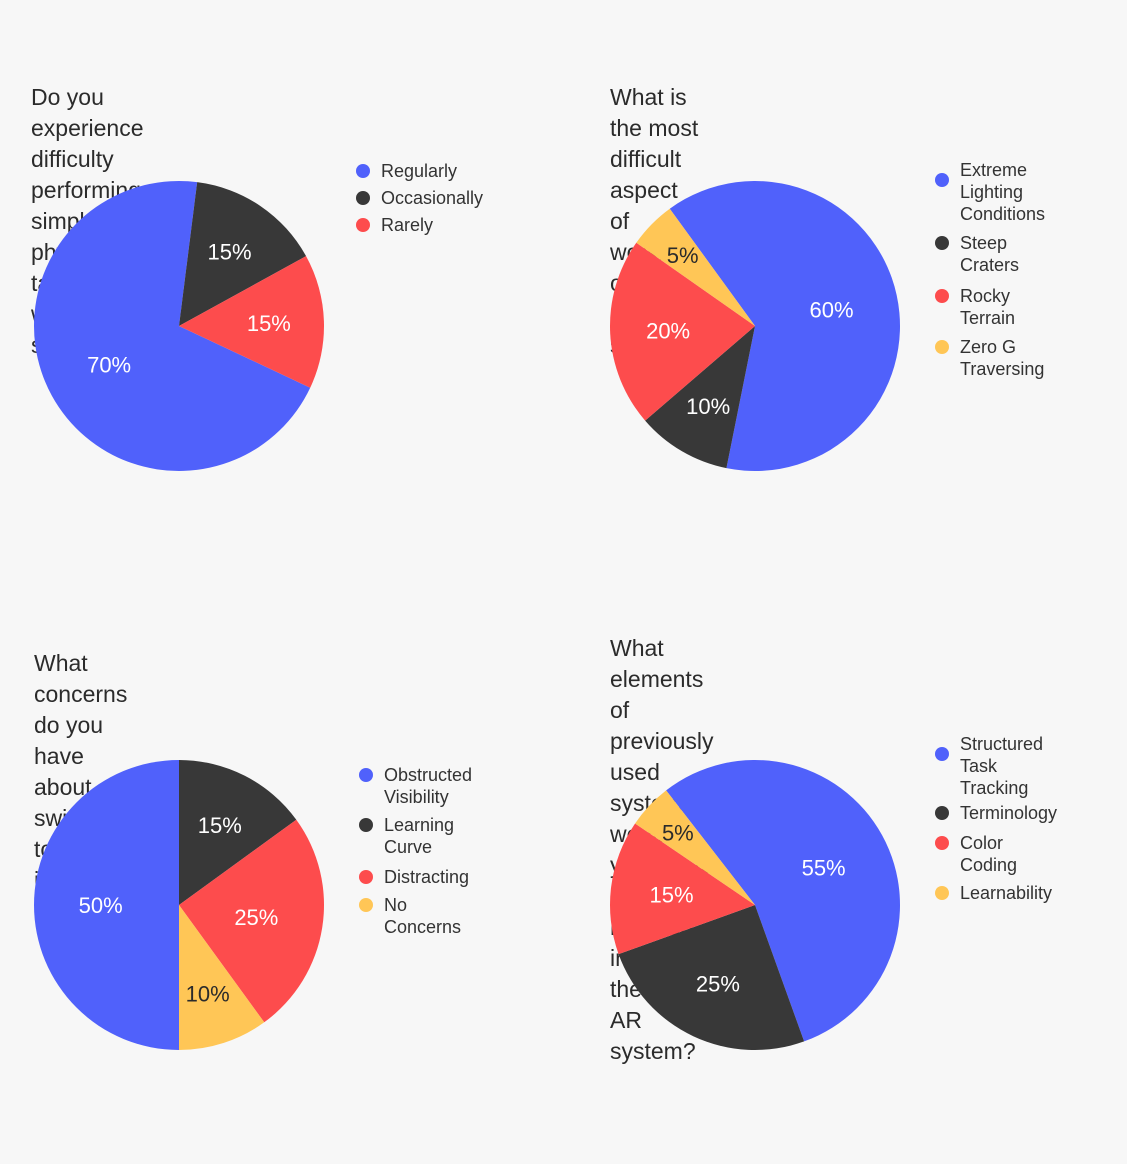 Image resolution: width=1127 pixels, height=1164 pixels. Describe the element at coordinates (101, 905) in the screenshot. I see `data-label: 50%` at that location.